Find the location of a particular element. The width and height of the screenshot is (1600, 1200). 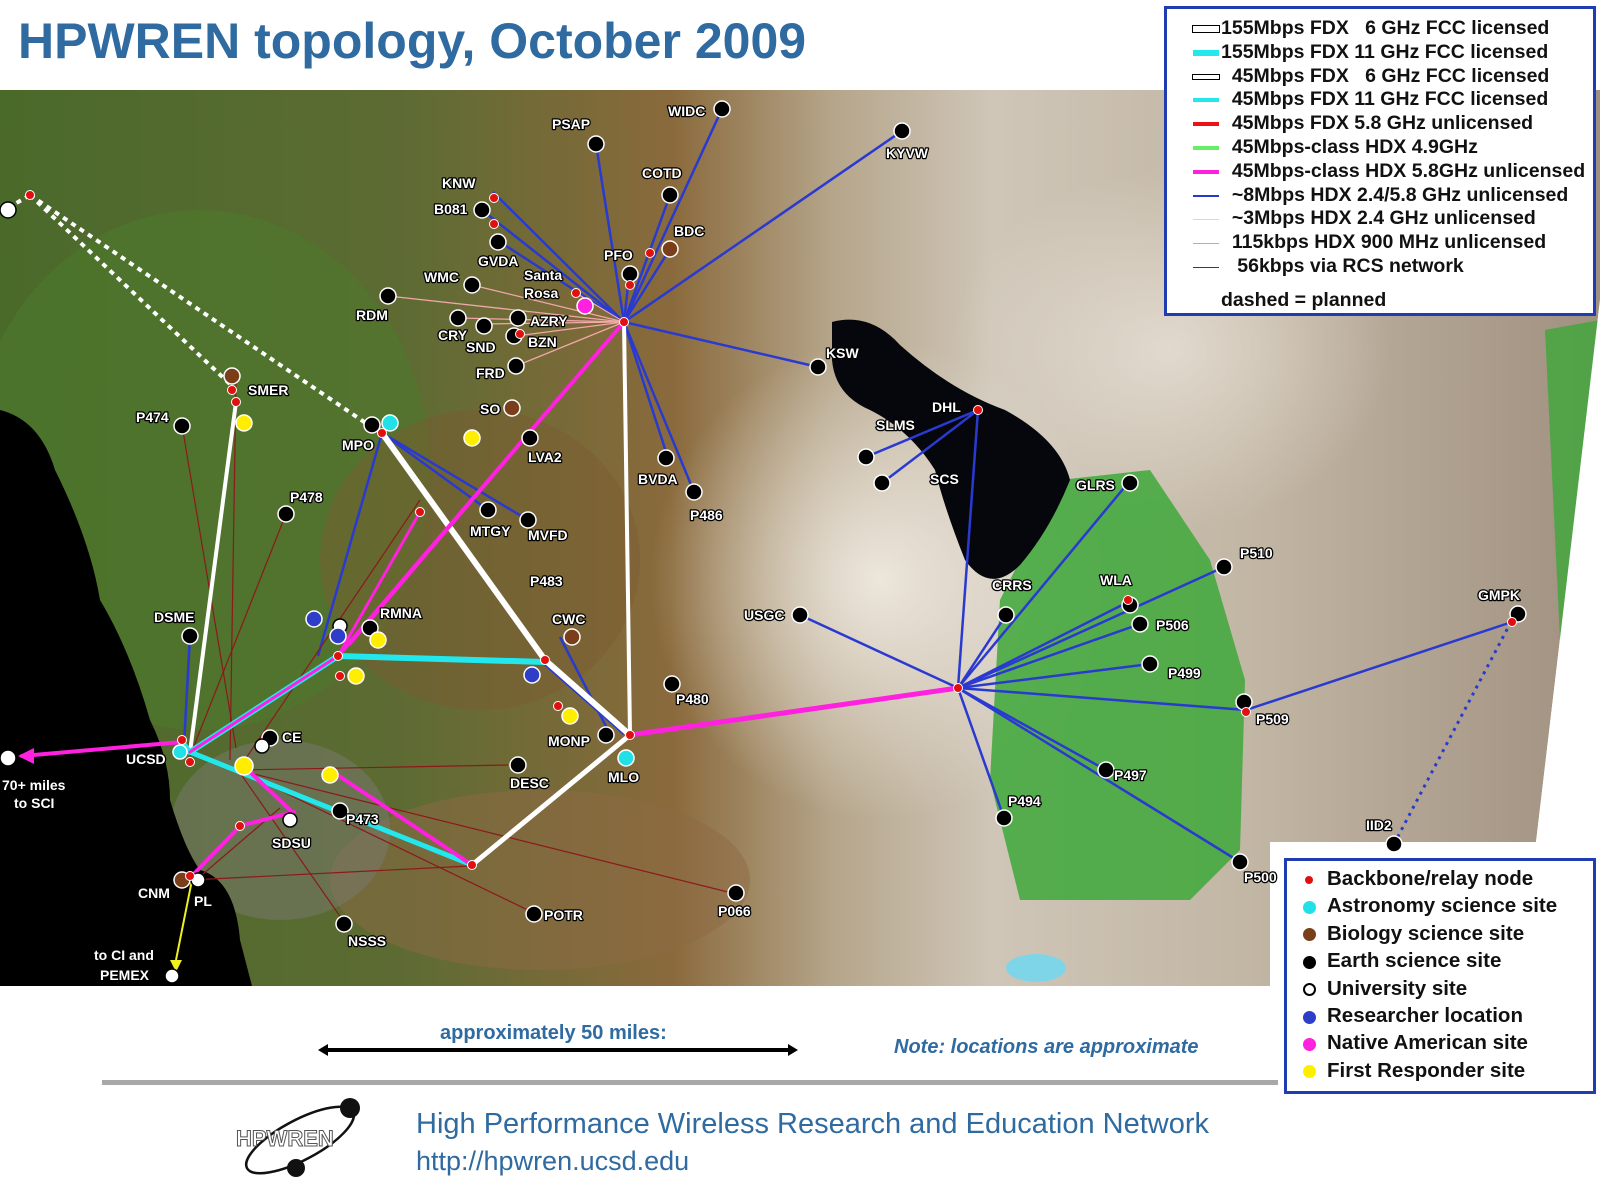

link-legend-item: 45Mbps FDX 11 GHz FCC licensed is located at coordinates (1381, 100).